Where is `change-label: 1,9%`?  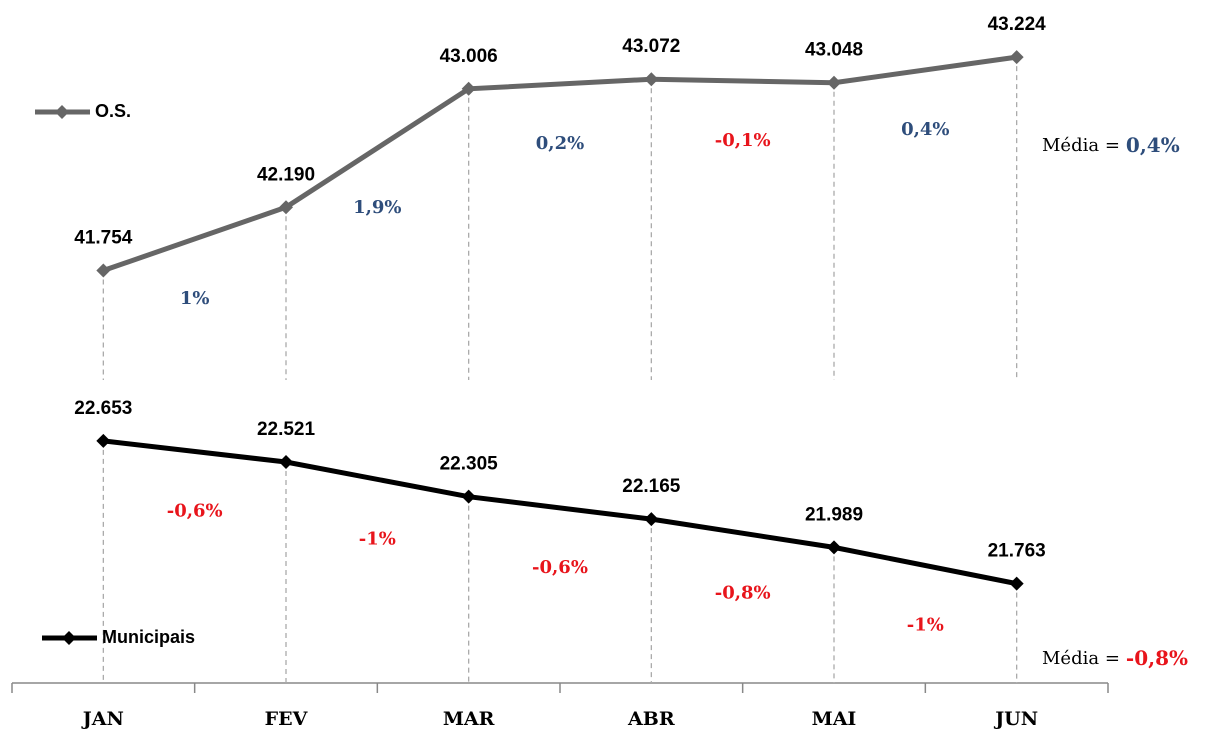
change-label: 1,9% is located at coordinates (377, 207).